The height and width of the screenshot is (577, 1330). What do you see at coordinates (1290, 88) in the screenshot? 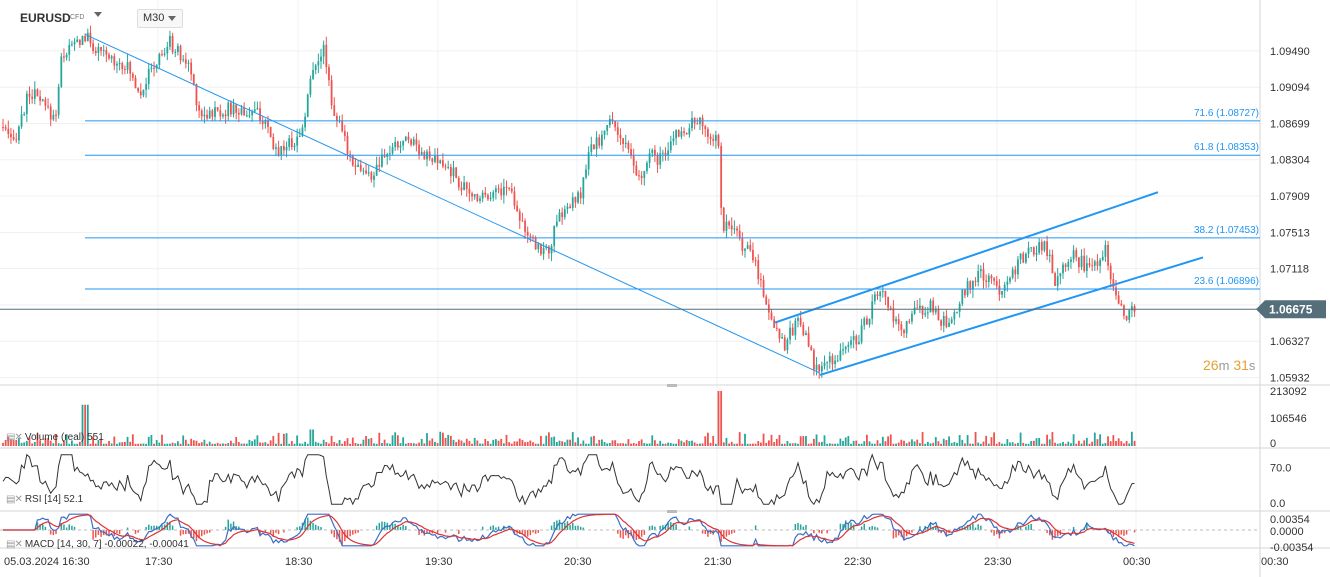
I see `price-axis-tick: 1.09094` at bounding box center [1290, 88].